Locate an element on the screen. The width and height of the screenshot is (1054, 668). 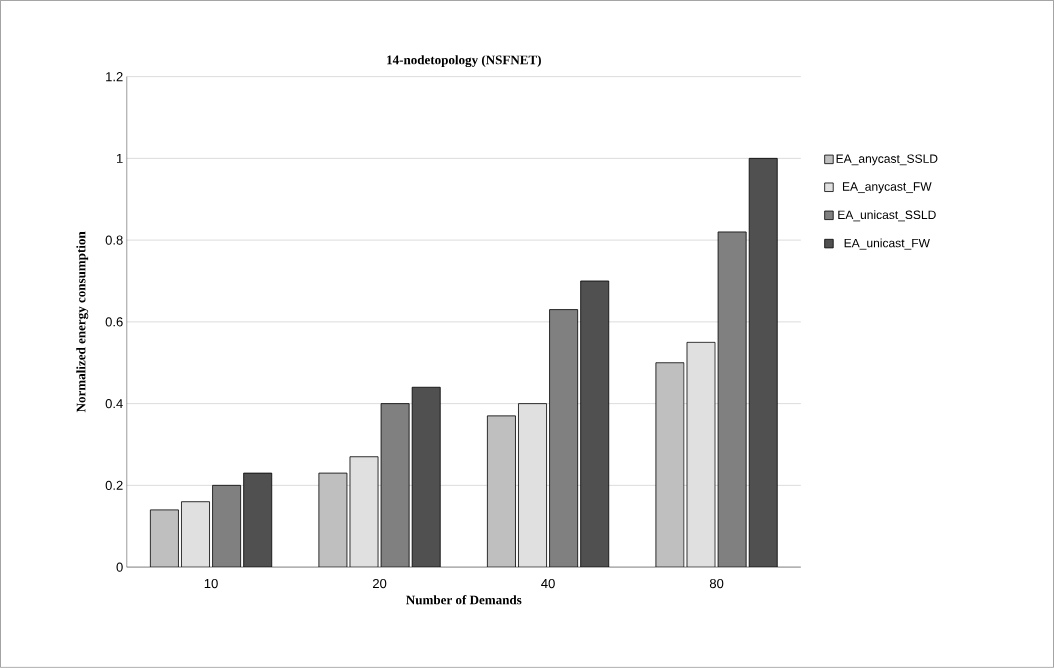
y-tick-label: 0.6 is located at coordinates (114, 322).